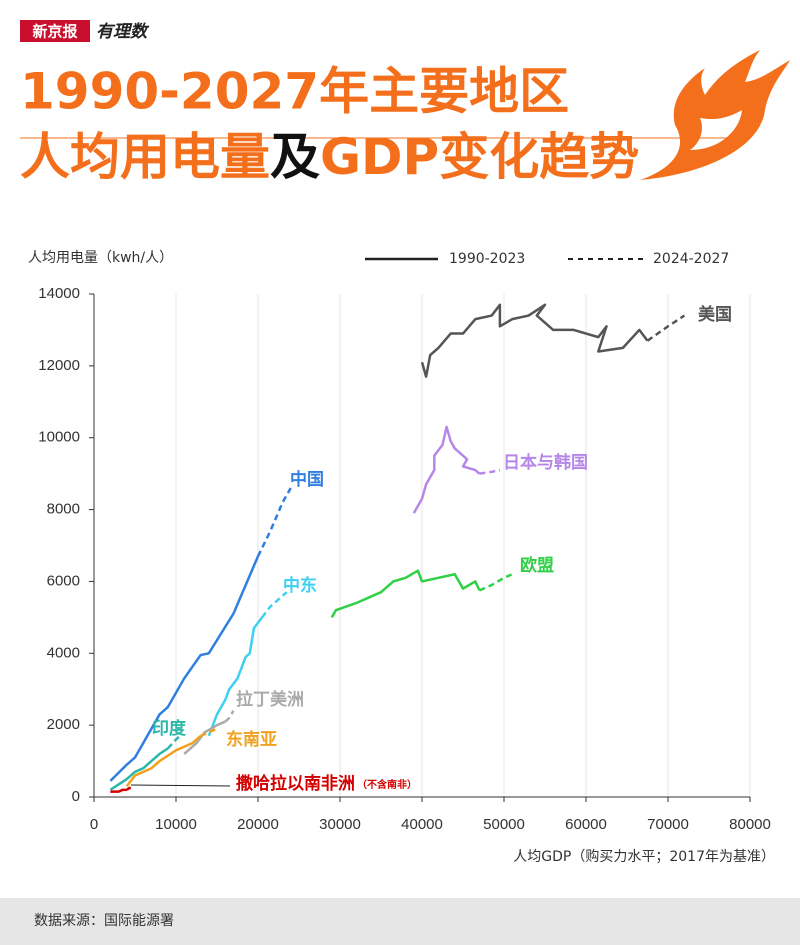 Image resolution: width=800 pixels, height=945 pixels. I want to click on legend-label: 2024-2027, so click(691, 259).